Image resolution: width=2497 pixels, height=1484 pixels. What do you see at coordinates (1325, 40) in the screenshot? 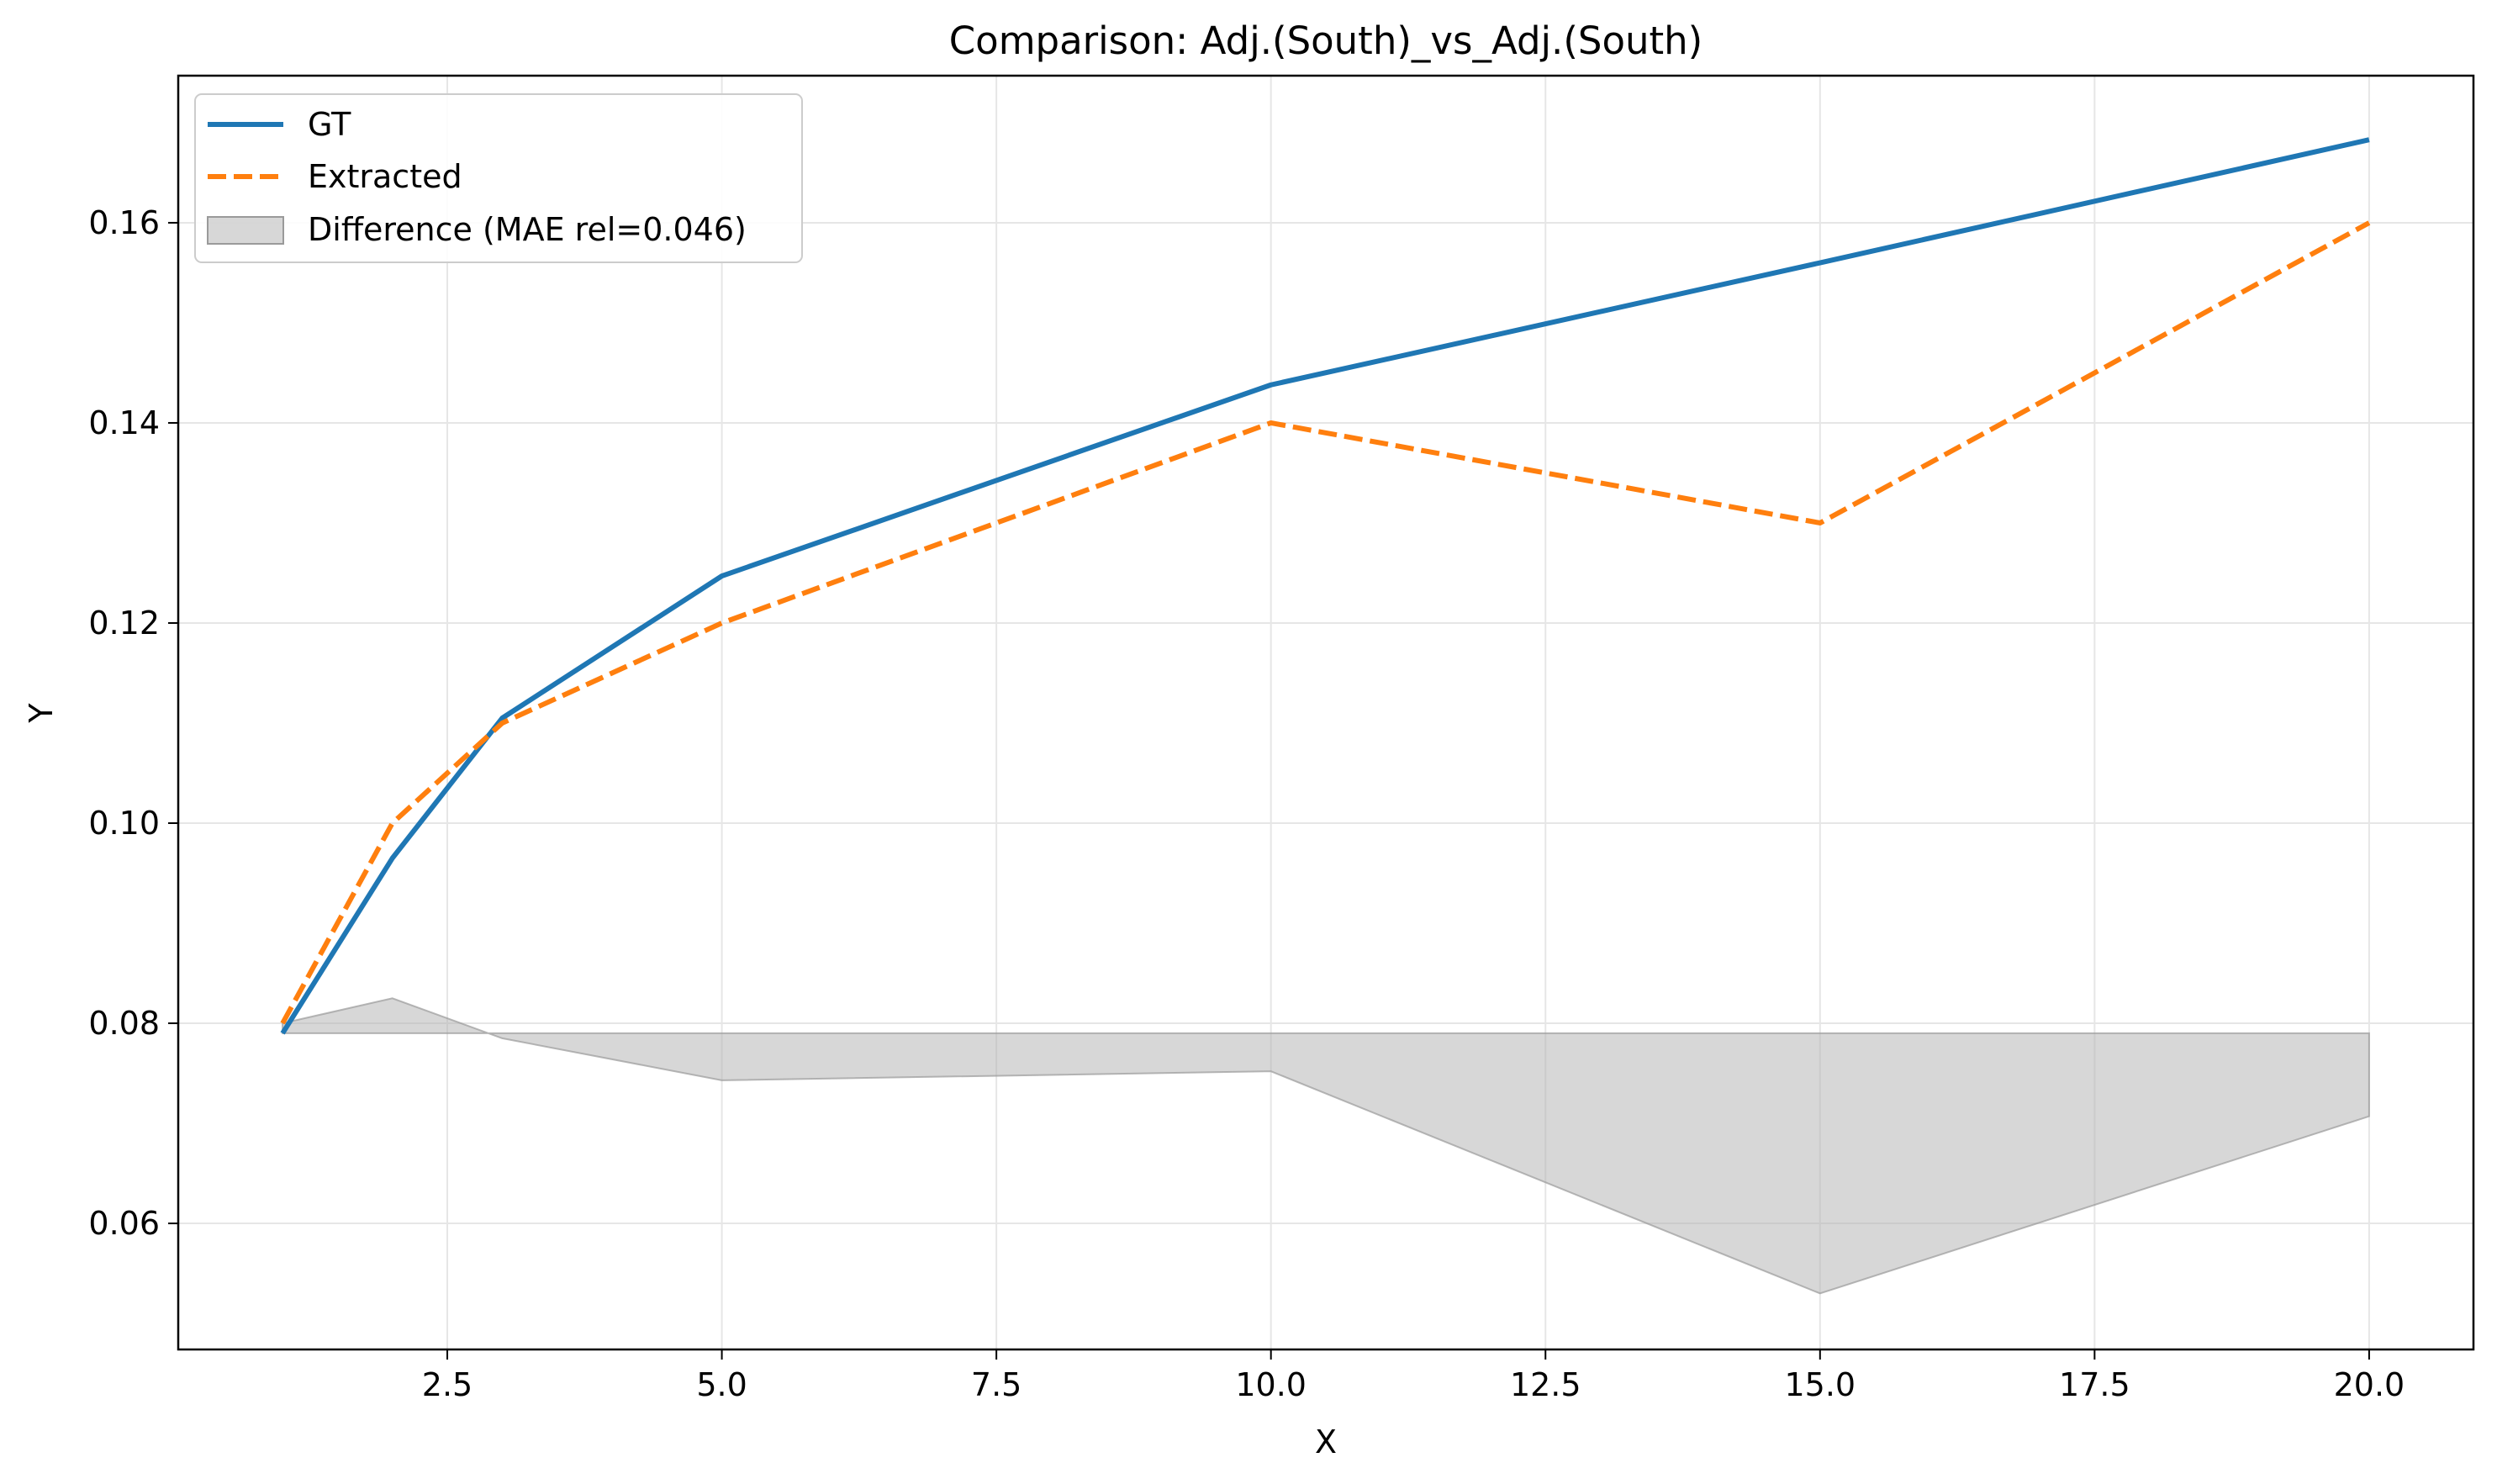
I see `chart-title: Comparison: Adj.(South)_vs_Adj.(South)` at bounding box center [1325, 40].